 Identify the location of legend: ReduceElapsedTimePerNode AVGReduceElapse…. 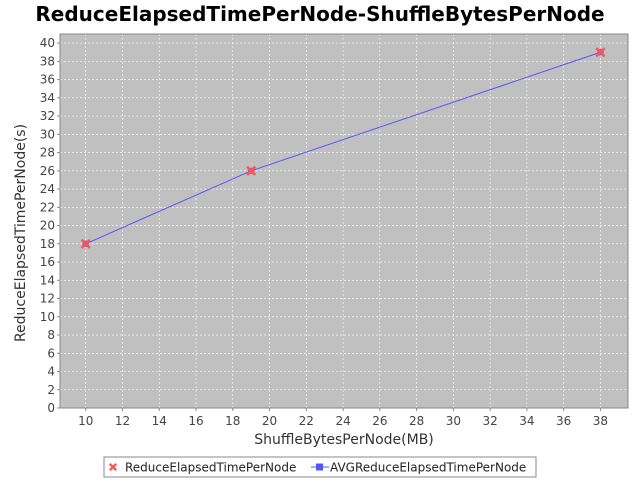
(320, 467).